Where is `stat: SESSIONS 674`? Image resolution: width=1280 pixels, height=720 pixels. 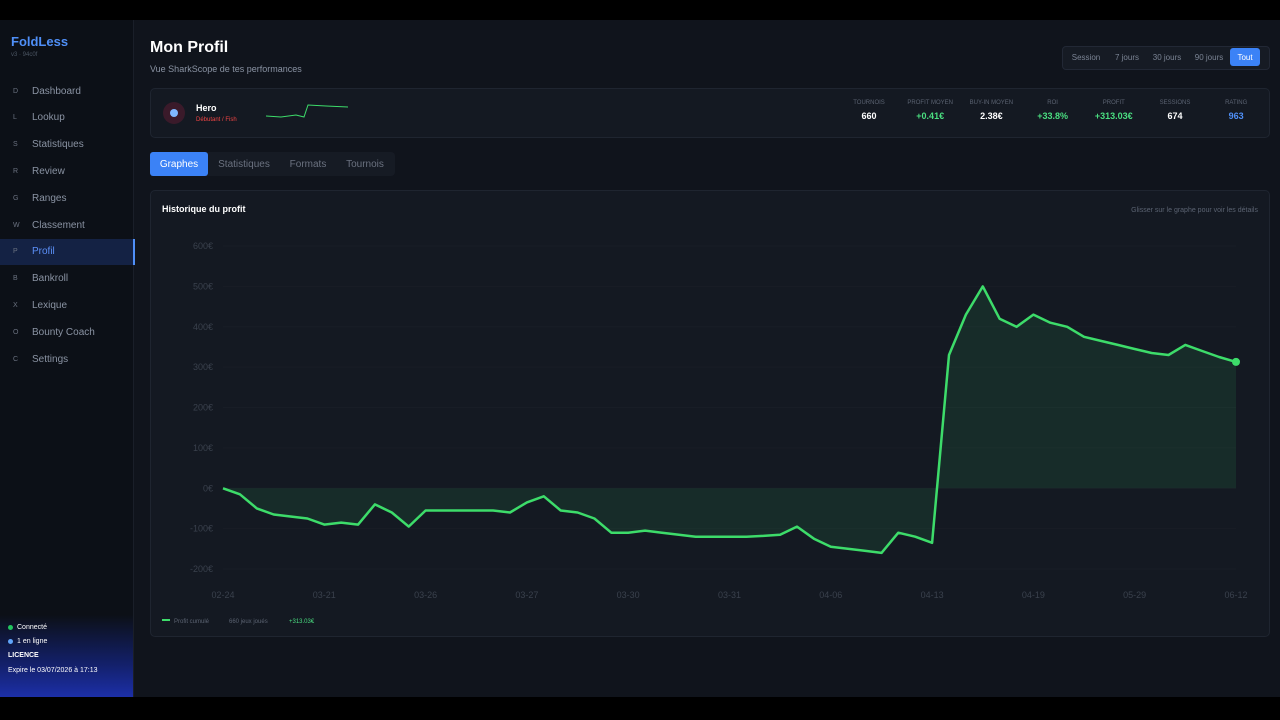
stat: SESSIONS 674 is located at coordinates (1175, 110).